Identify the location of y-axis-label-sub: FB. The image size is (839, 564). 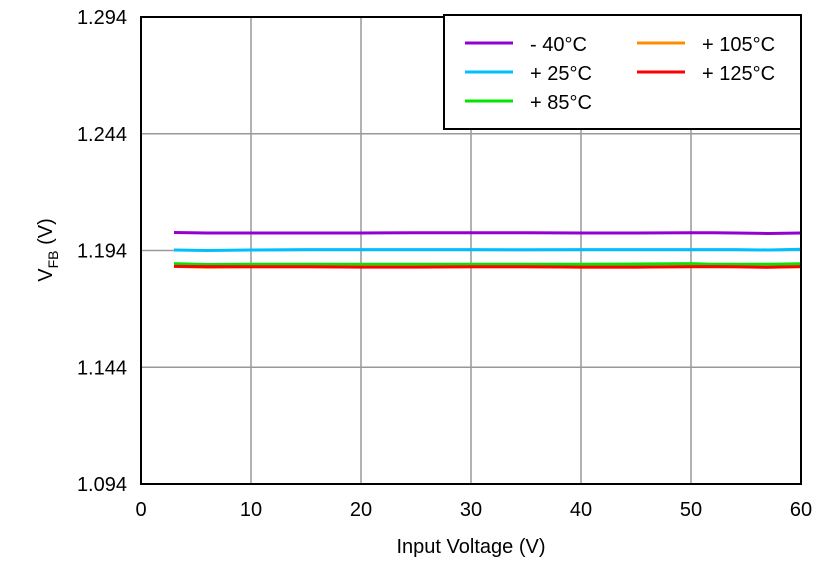
(53, 259).